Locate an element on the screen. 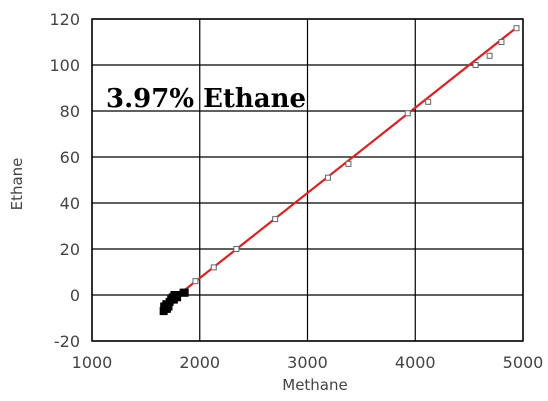 Image resolution: width=548 pixels, height=401 pixels. ethane-percentage-annotation: 3.97% Ethane is located at coordinates (206, 99).